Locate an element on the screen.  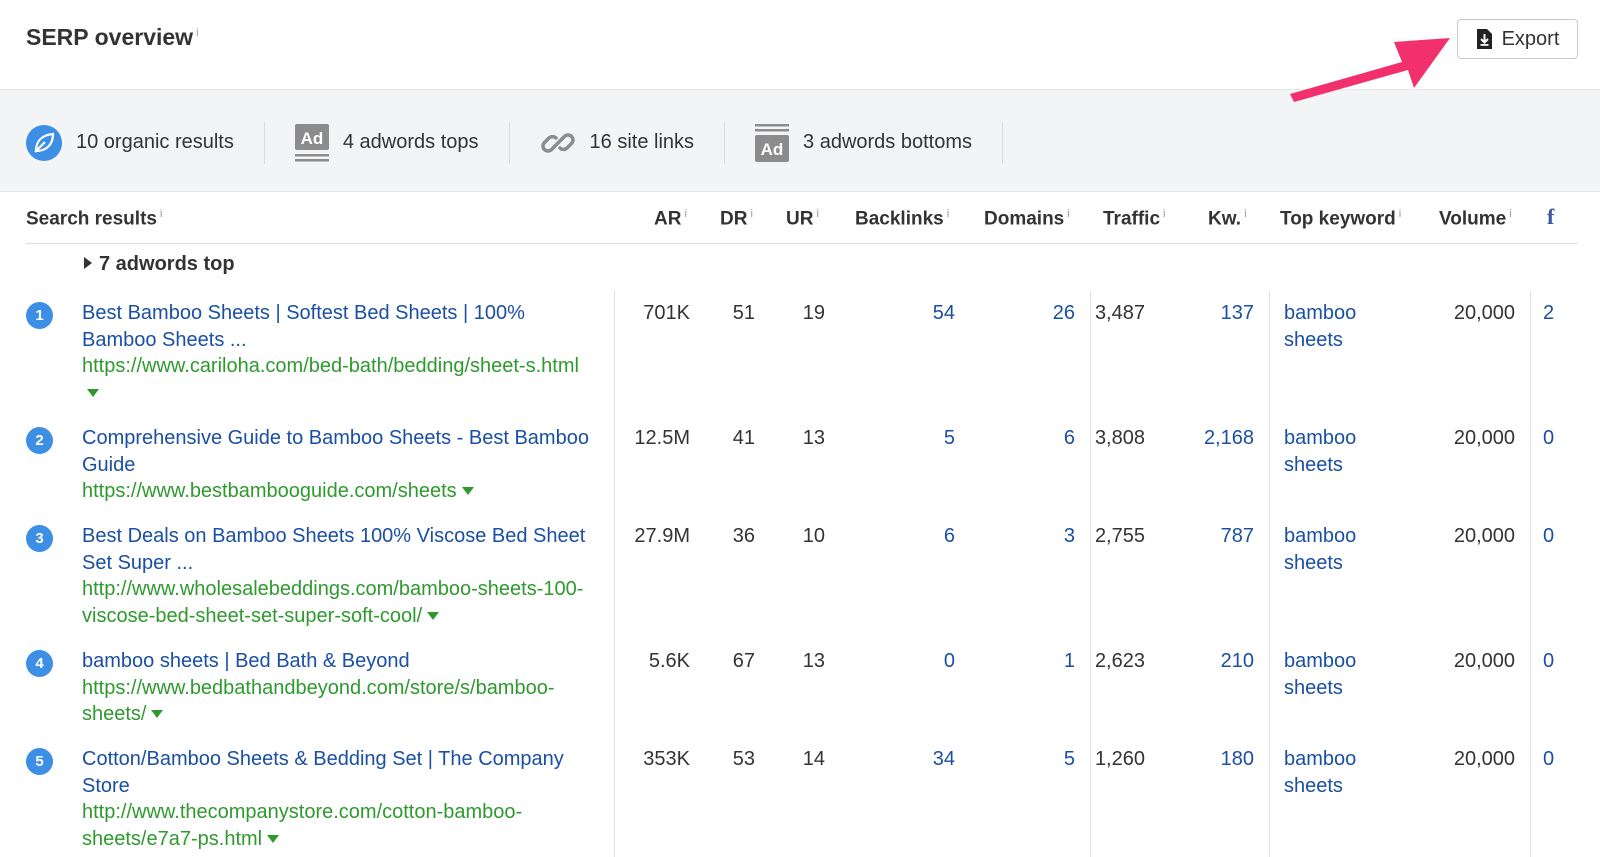
kw-link: 180 is located at coordinates (1237, 759).